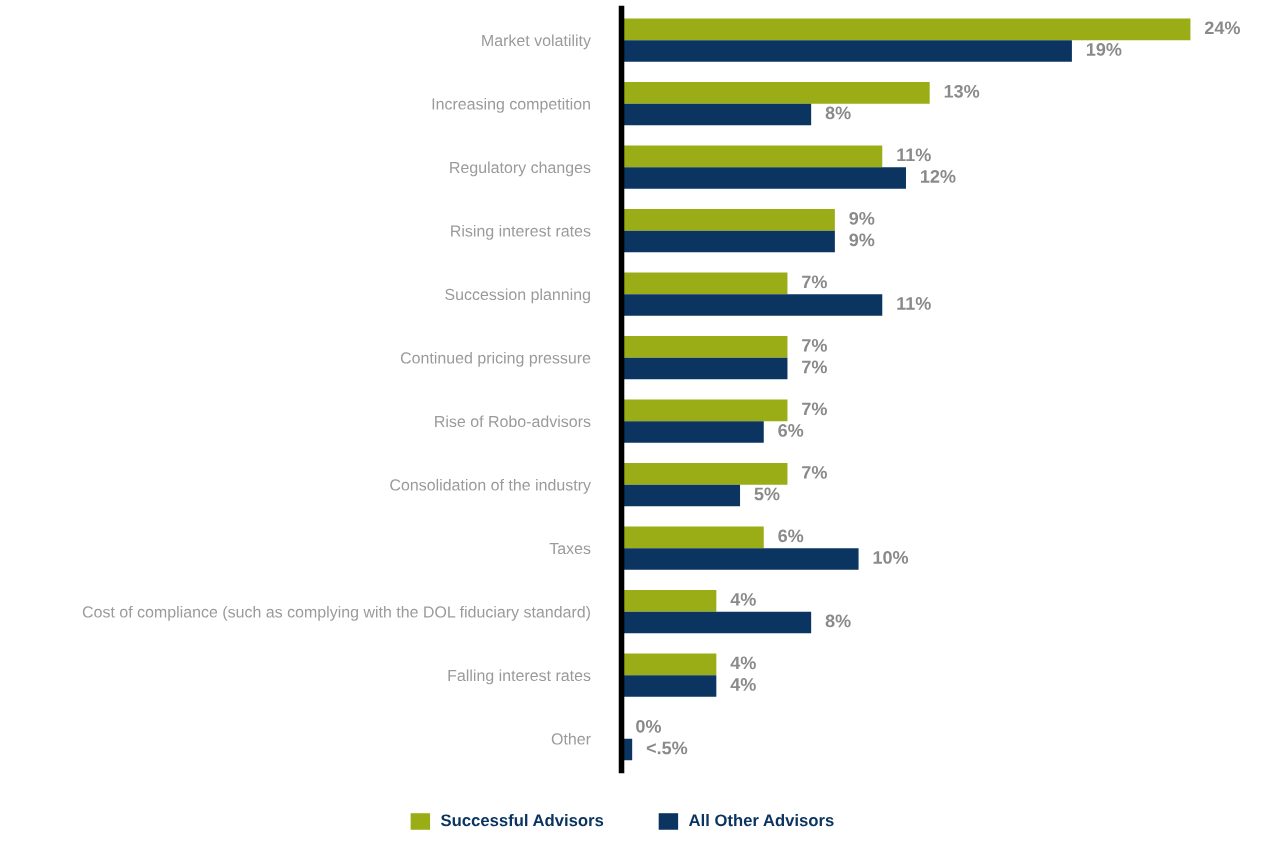 The width and height of the screenshot is (1271, 842). Describe the element at coordinates (521, 232) in the screenshot. I see `y-tick-label: Rising interest rates` at that location.